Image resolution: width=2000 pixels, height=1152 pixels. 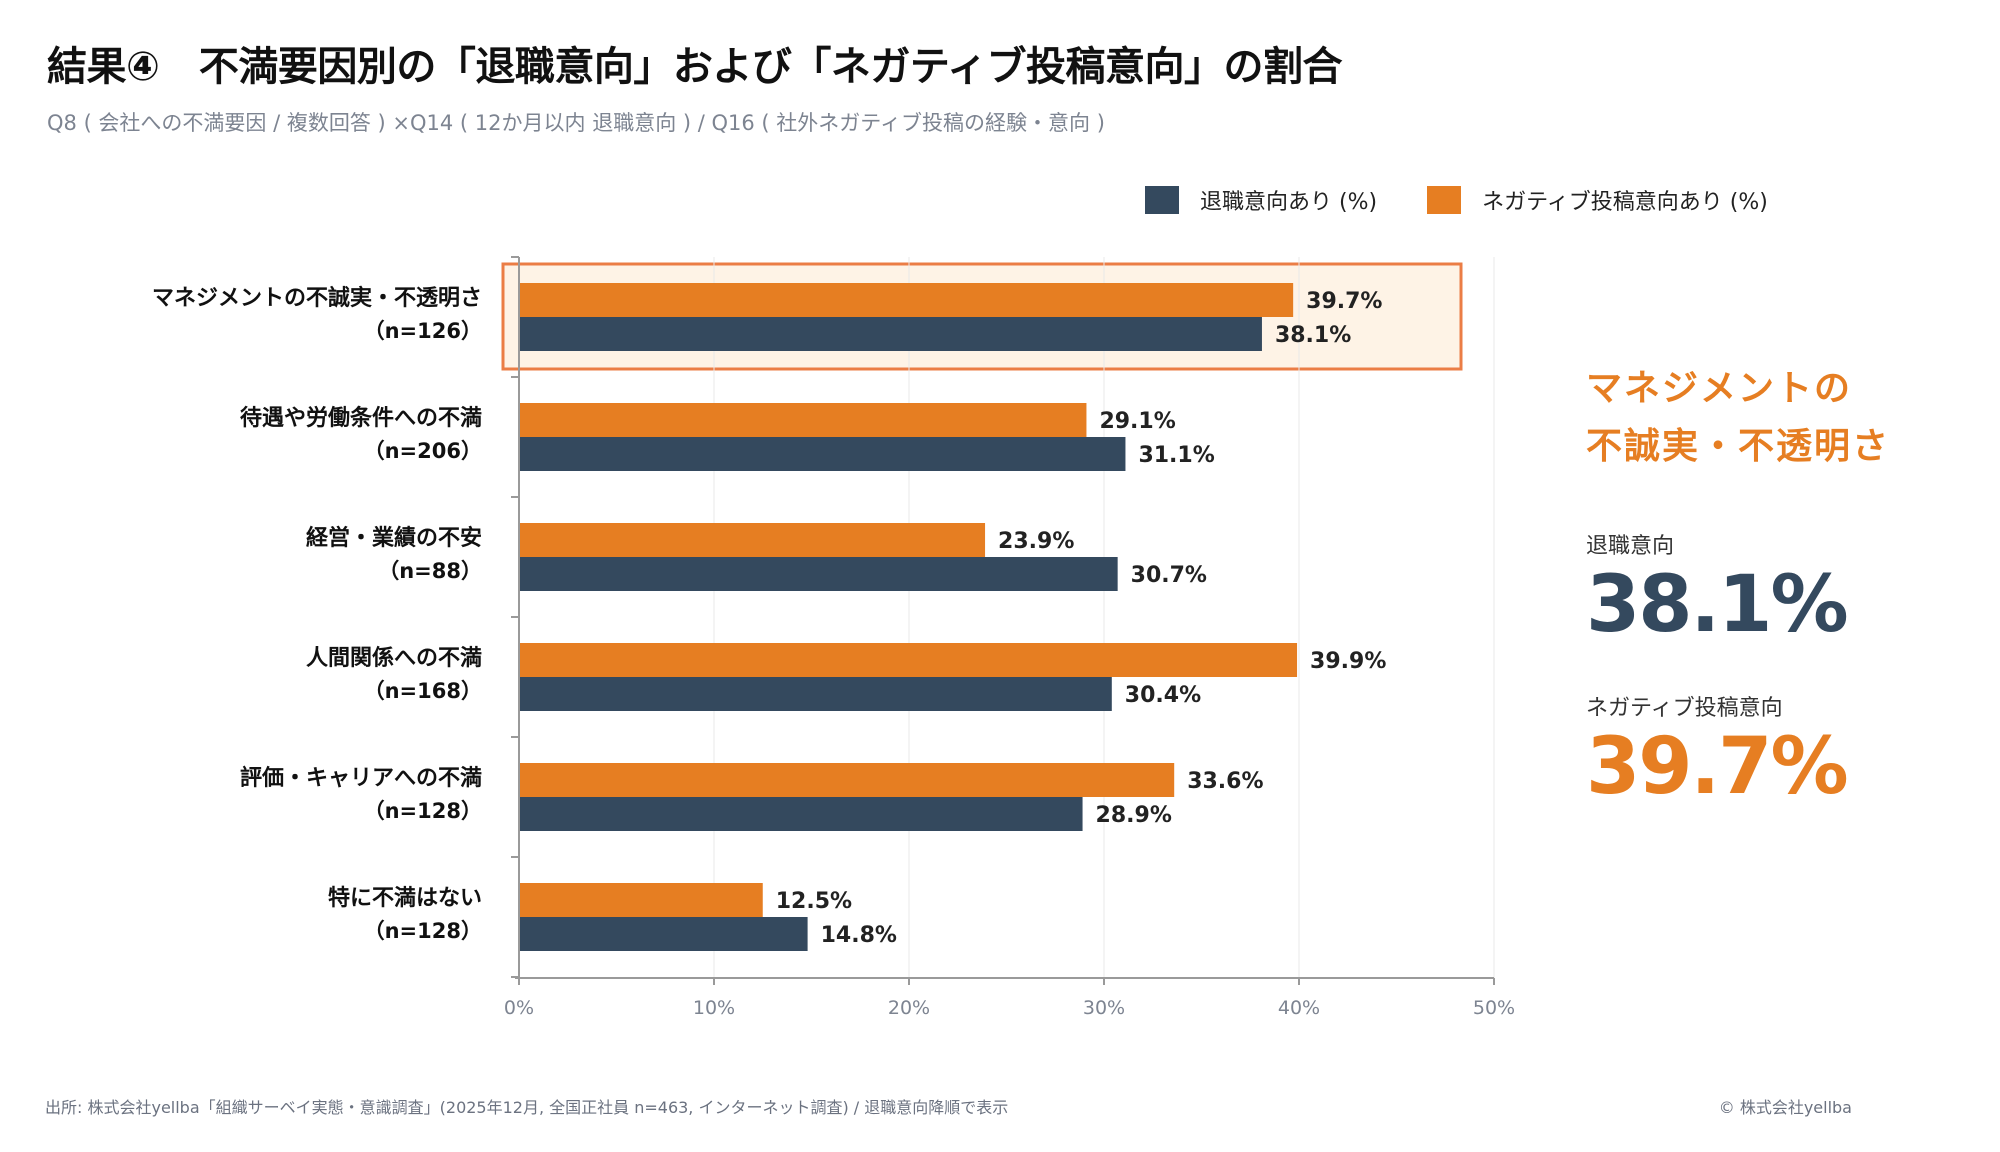 What do you see at coordinates (1630, 546) in the screenshot?
I see `retire-label: 退職意向` at bounding box center [1630, 546].